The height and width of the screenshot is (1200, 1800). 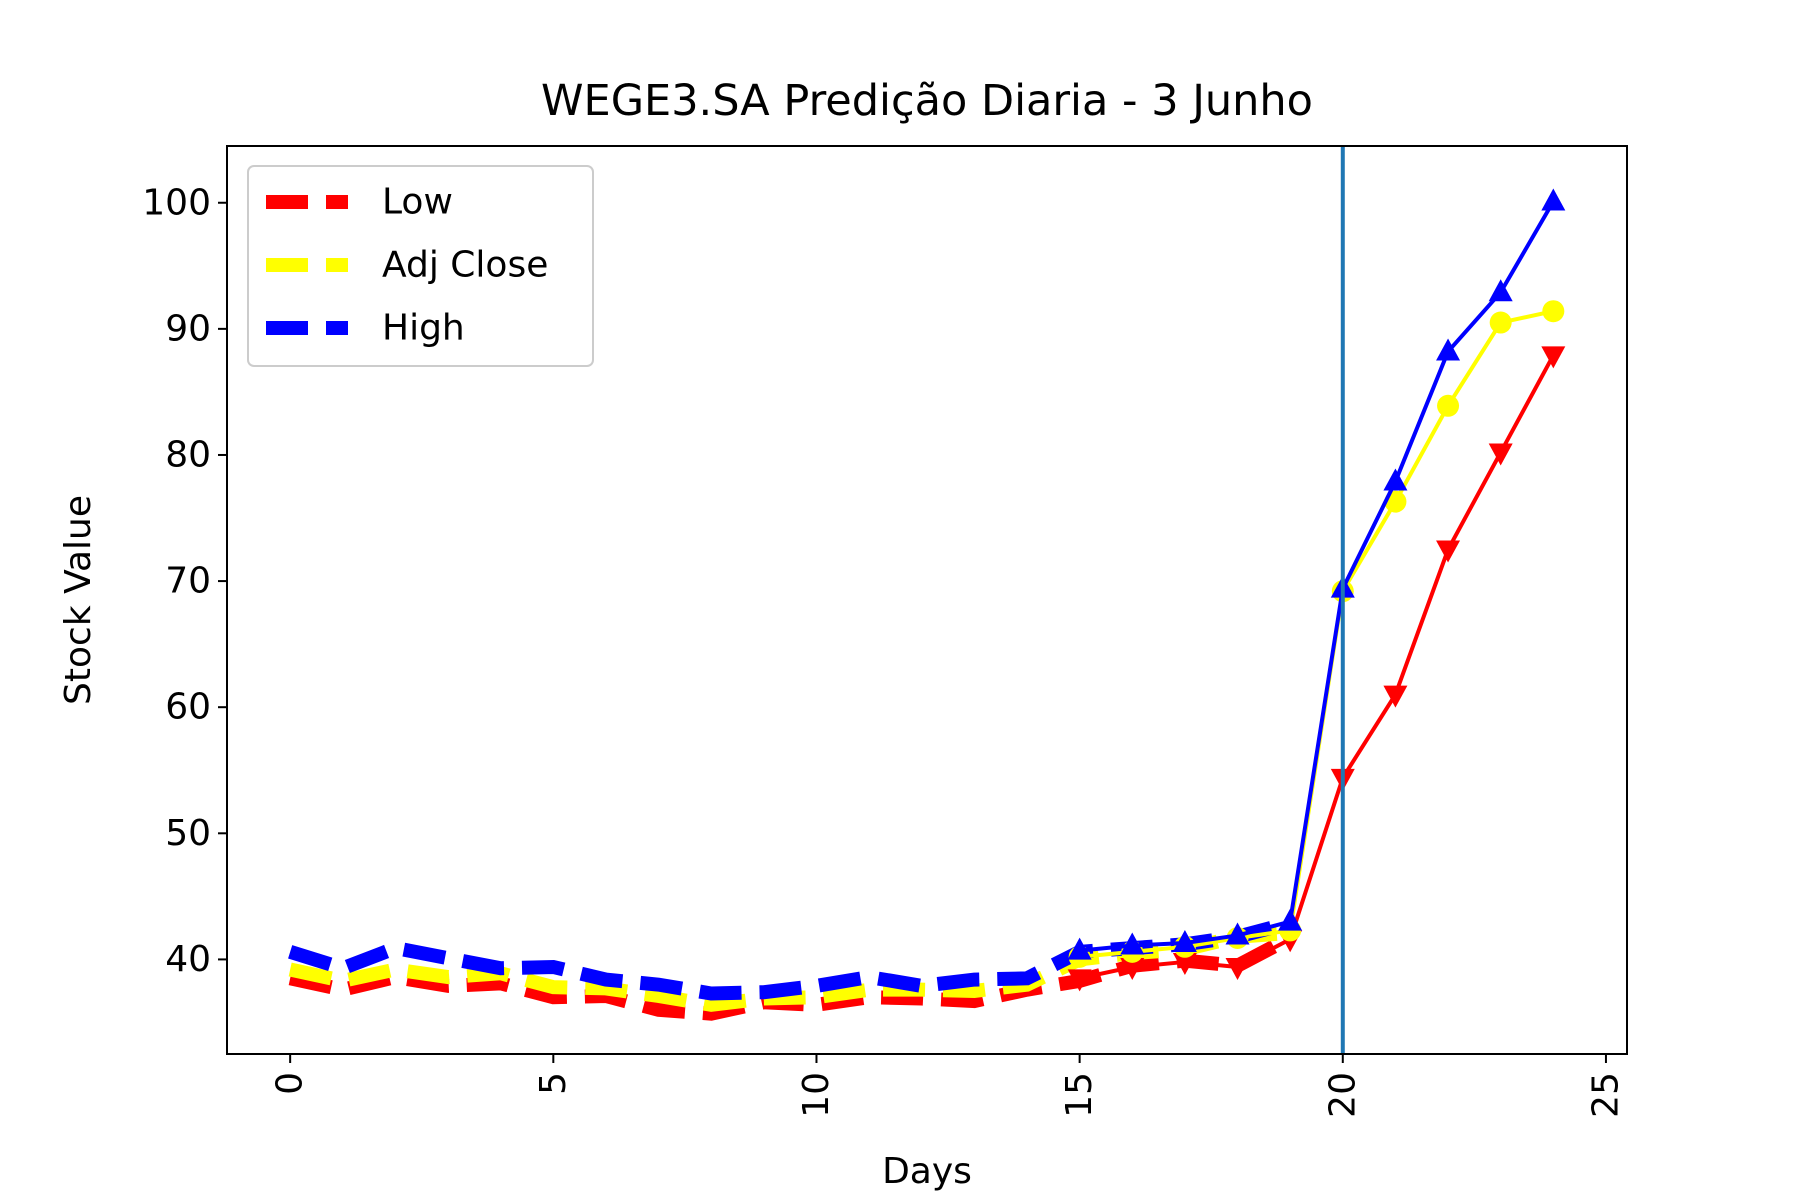 I want to click on legend: Low Adj Close High, so click(x=420, y=266).